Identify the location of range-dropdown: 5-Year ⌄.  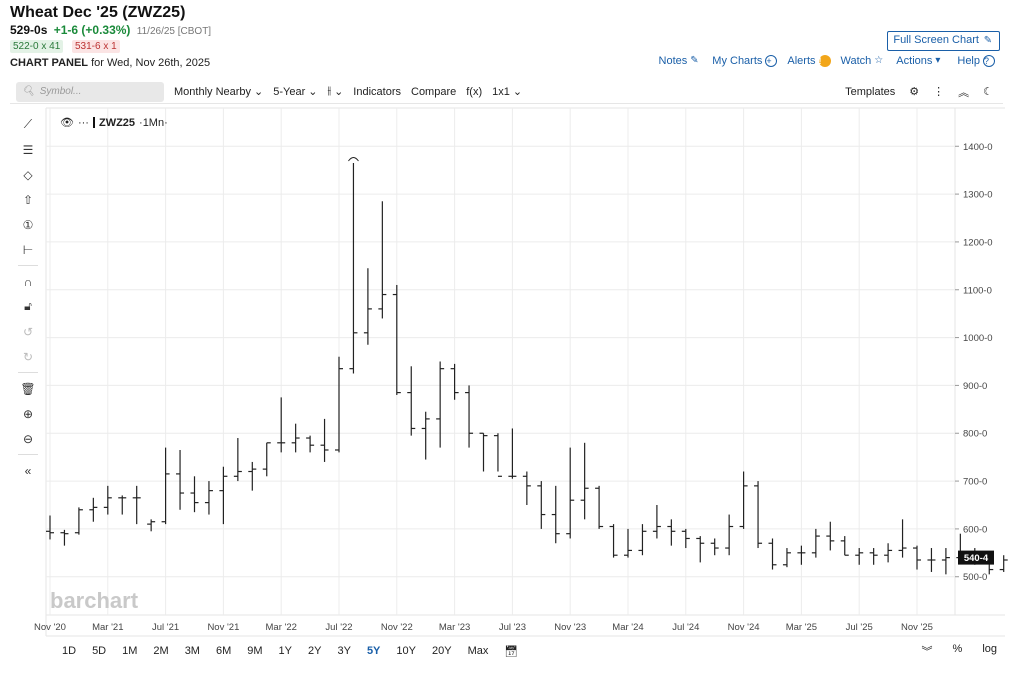
(295, 92).